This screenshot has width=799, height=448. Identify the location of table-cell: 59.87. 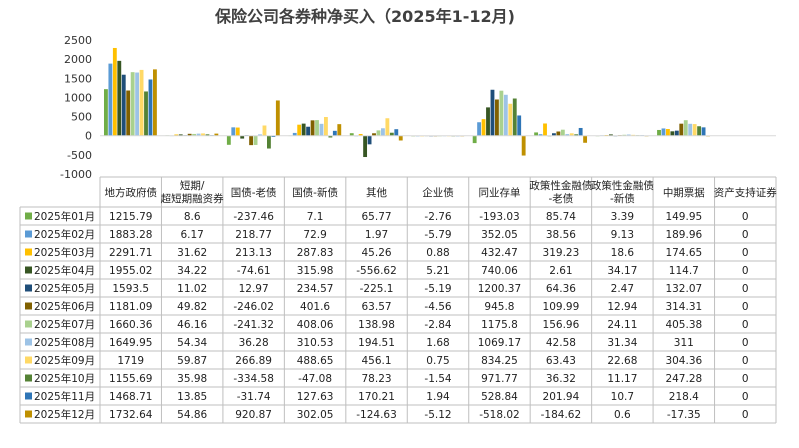
(192, 361).